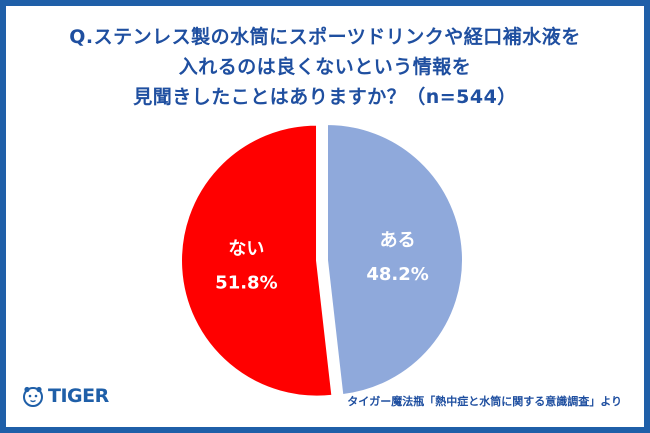  What do you see at coordinates (484, 401) in the screenshot?
I see `source-note: タイガー魔法瓶「熱中症と水筒に関する意識調査」より` at bounding box center [484, 401].